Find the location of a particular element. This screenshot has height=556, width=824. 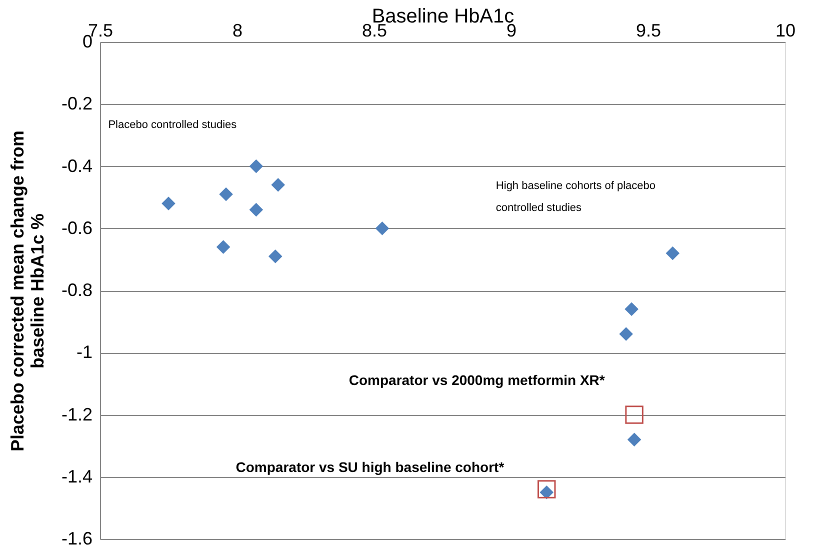

y-tick-label: -1.6 is located at coordinates (76, 538).